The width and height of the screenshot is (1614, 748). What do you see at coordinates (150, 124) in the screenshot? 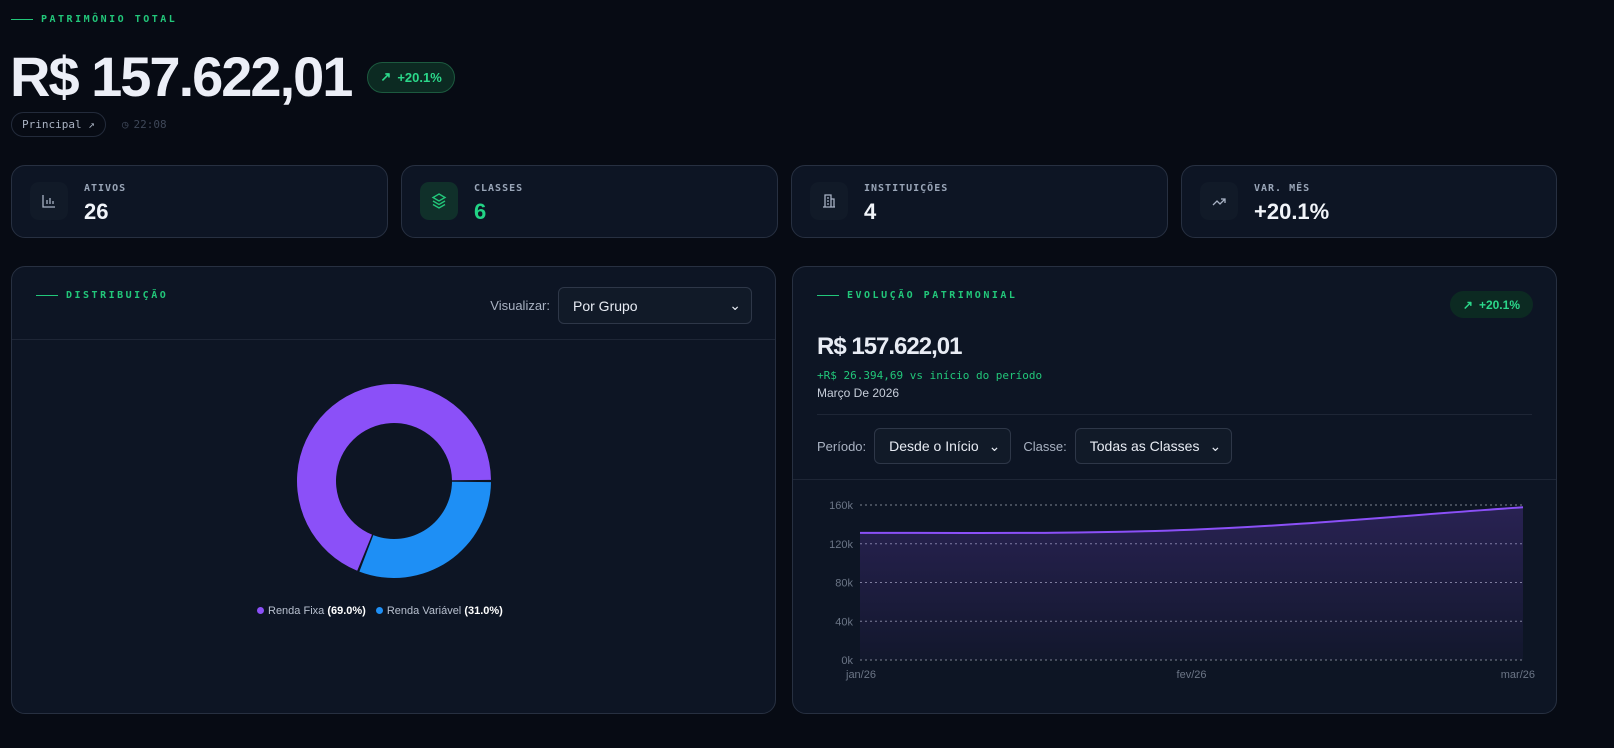
I see `time-text: 22:08` at bounding box center [150, 124].